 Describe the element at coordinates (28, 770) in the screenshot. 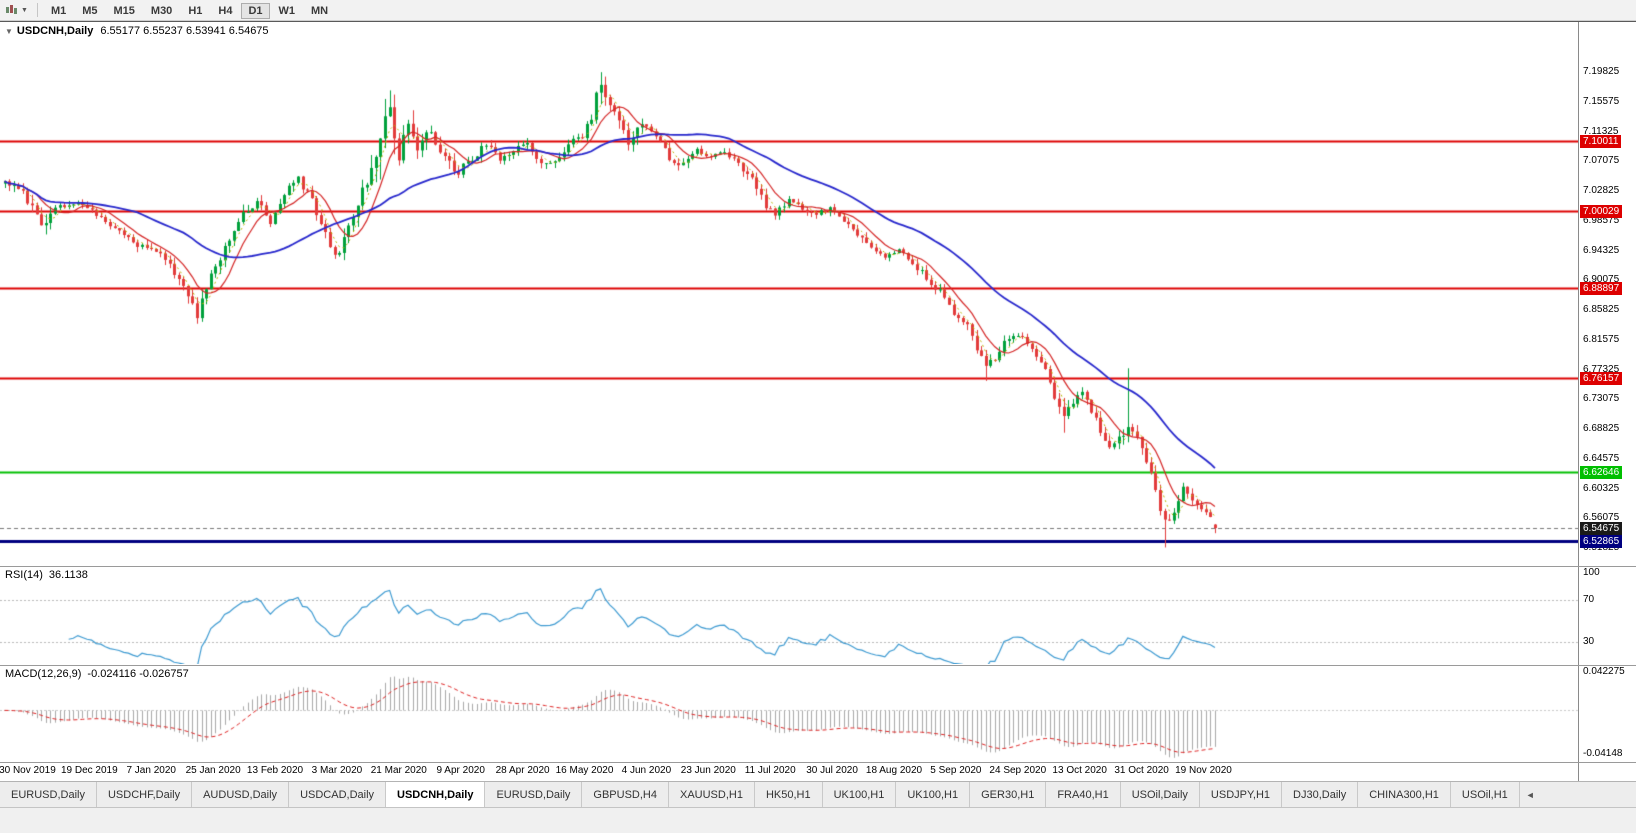

I see `date-tick-label: 30 Nov 2019` at that location.